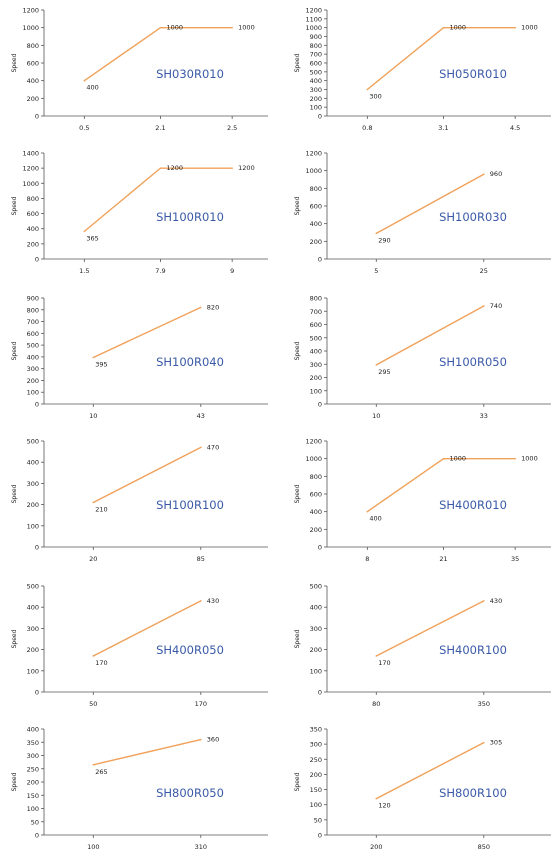  Describe the element at coordinates (484, 416) in the screenshot. I see `x-tick-label: 33` at that location.